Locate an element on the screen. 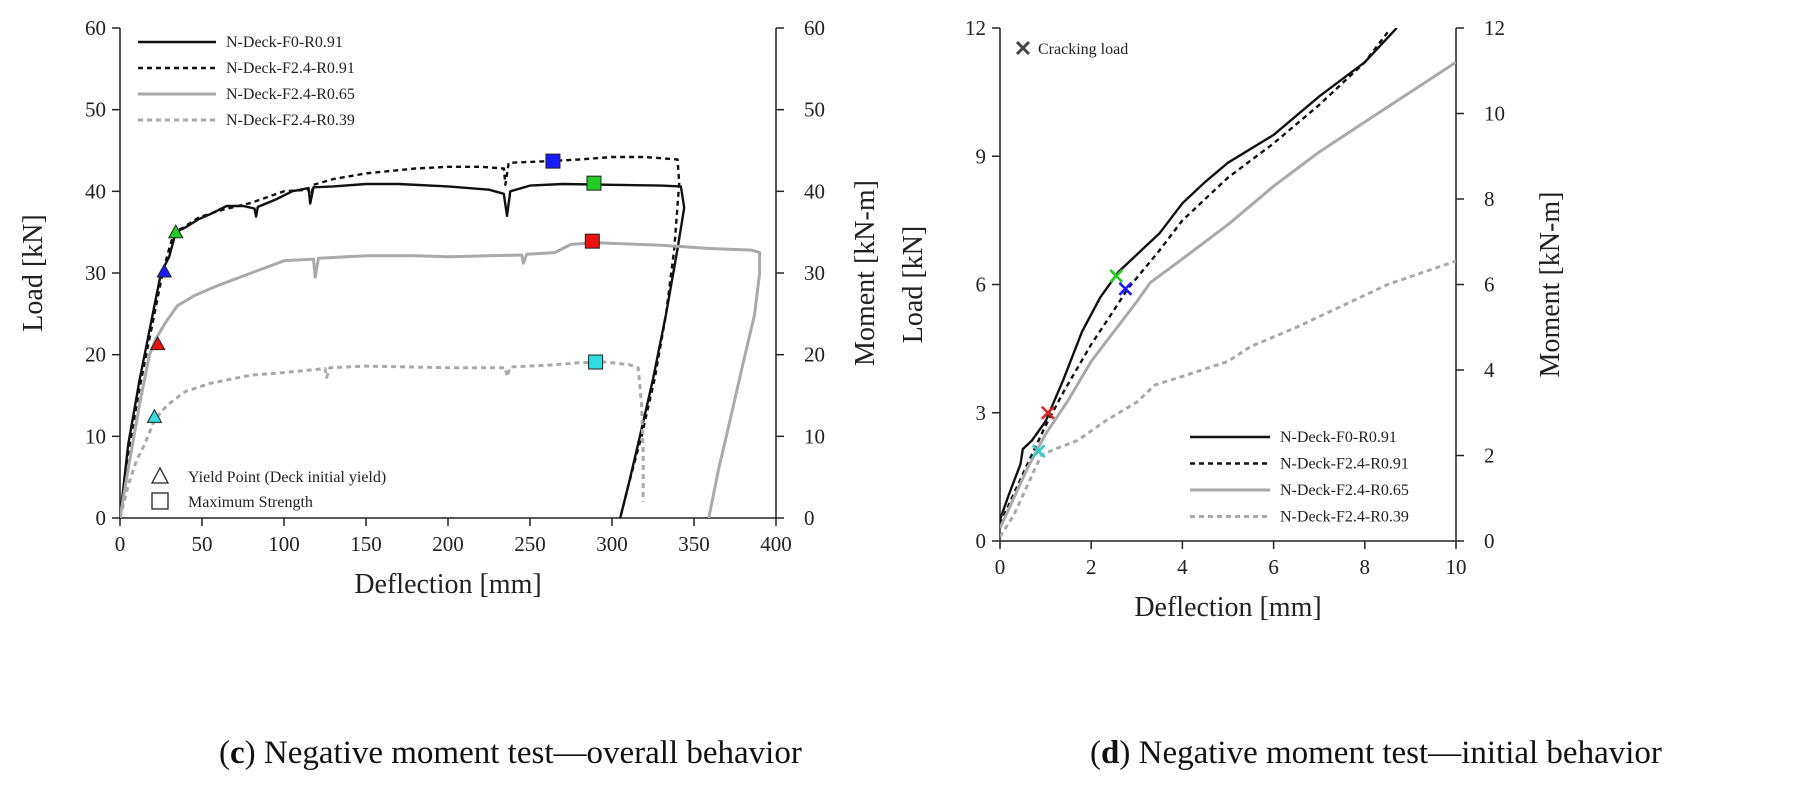  y2-tick-label: 20 is located at coordinates (814, 355).